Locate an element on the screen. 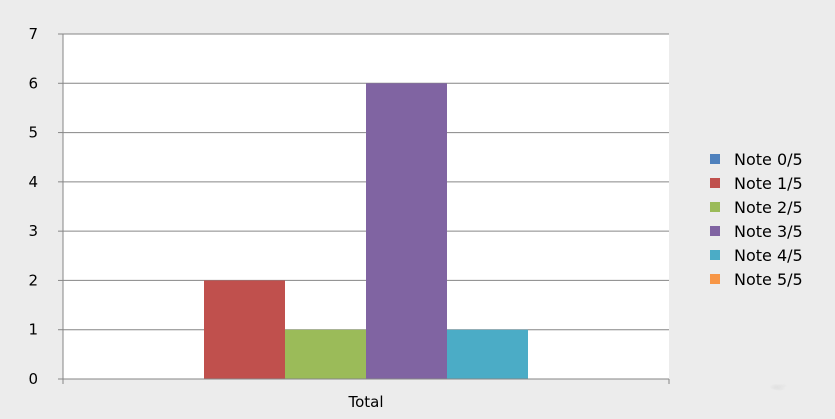 Image resolution: width=835 pixels, height=419 pixels. legend-label: Note 5/5 is located at coordinates (768, 279).